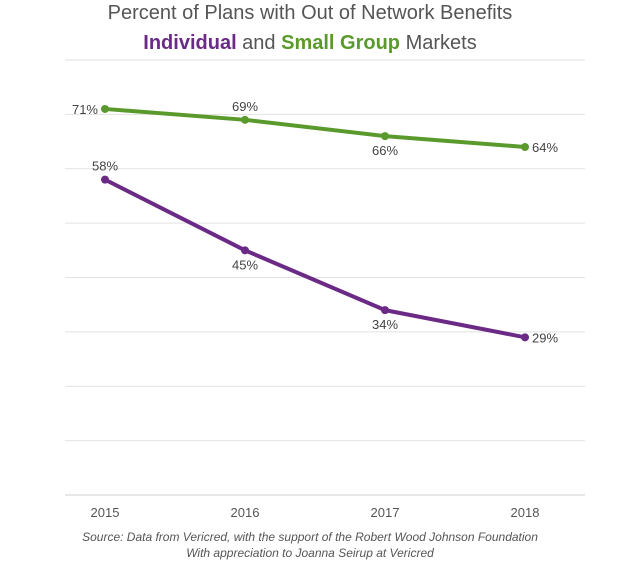  Describe the element at coordinates (245, 512) in the screenshot. I see `x-tick-label: 2016` at that location.